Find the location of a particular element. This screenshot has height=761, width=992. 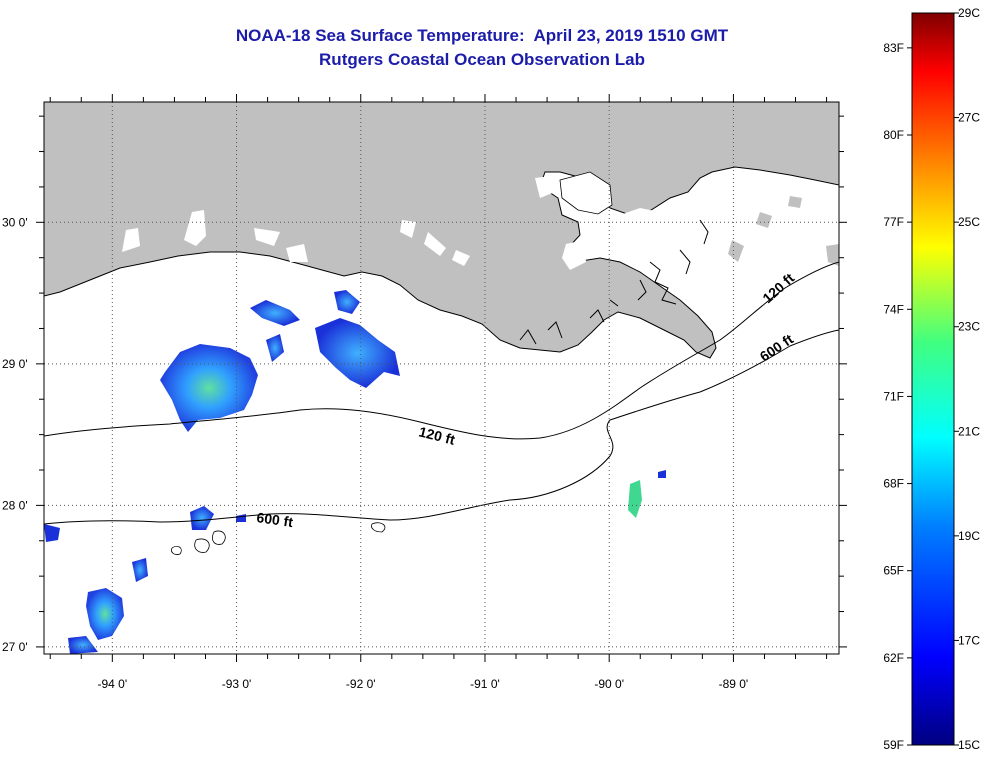

sst-patch-south is located at coordinates (105, 614).